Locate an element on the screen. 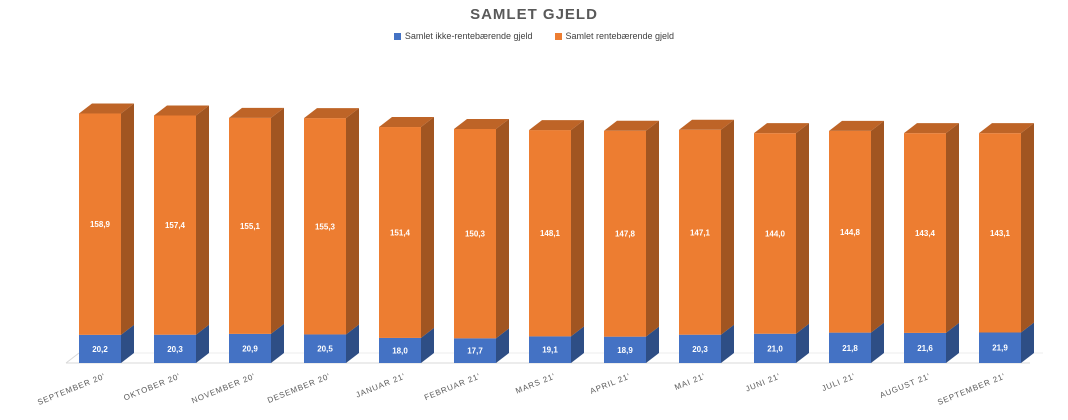  legend-entry-rentebaerende: Samlet rentebærende gjeld is located at coordinates (614, 36).